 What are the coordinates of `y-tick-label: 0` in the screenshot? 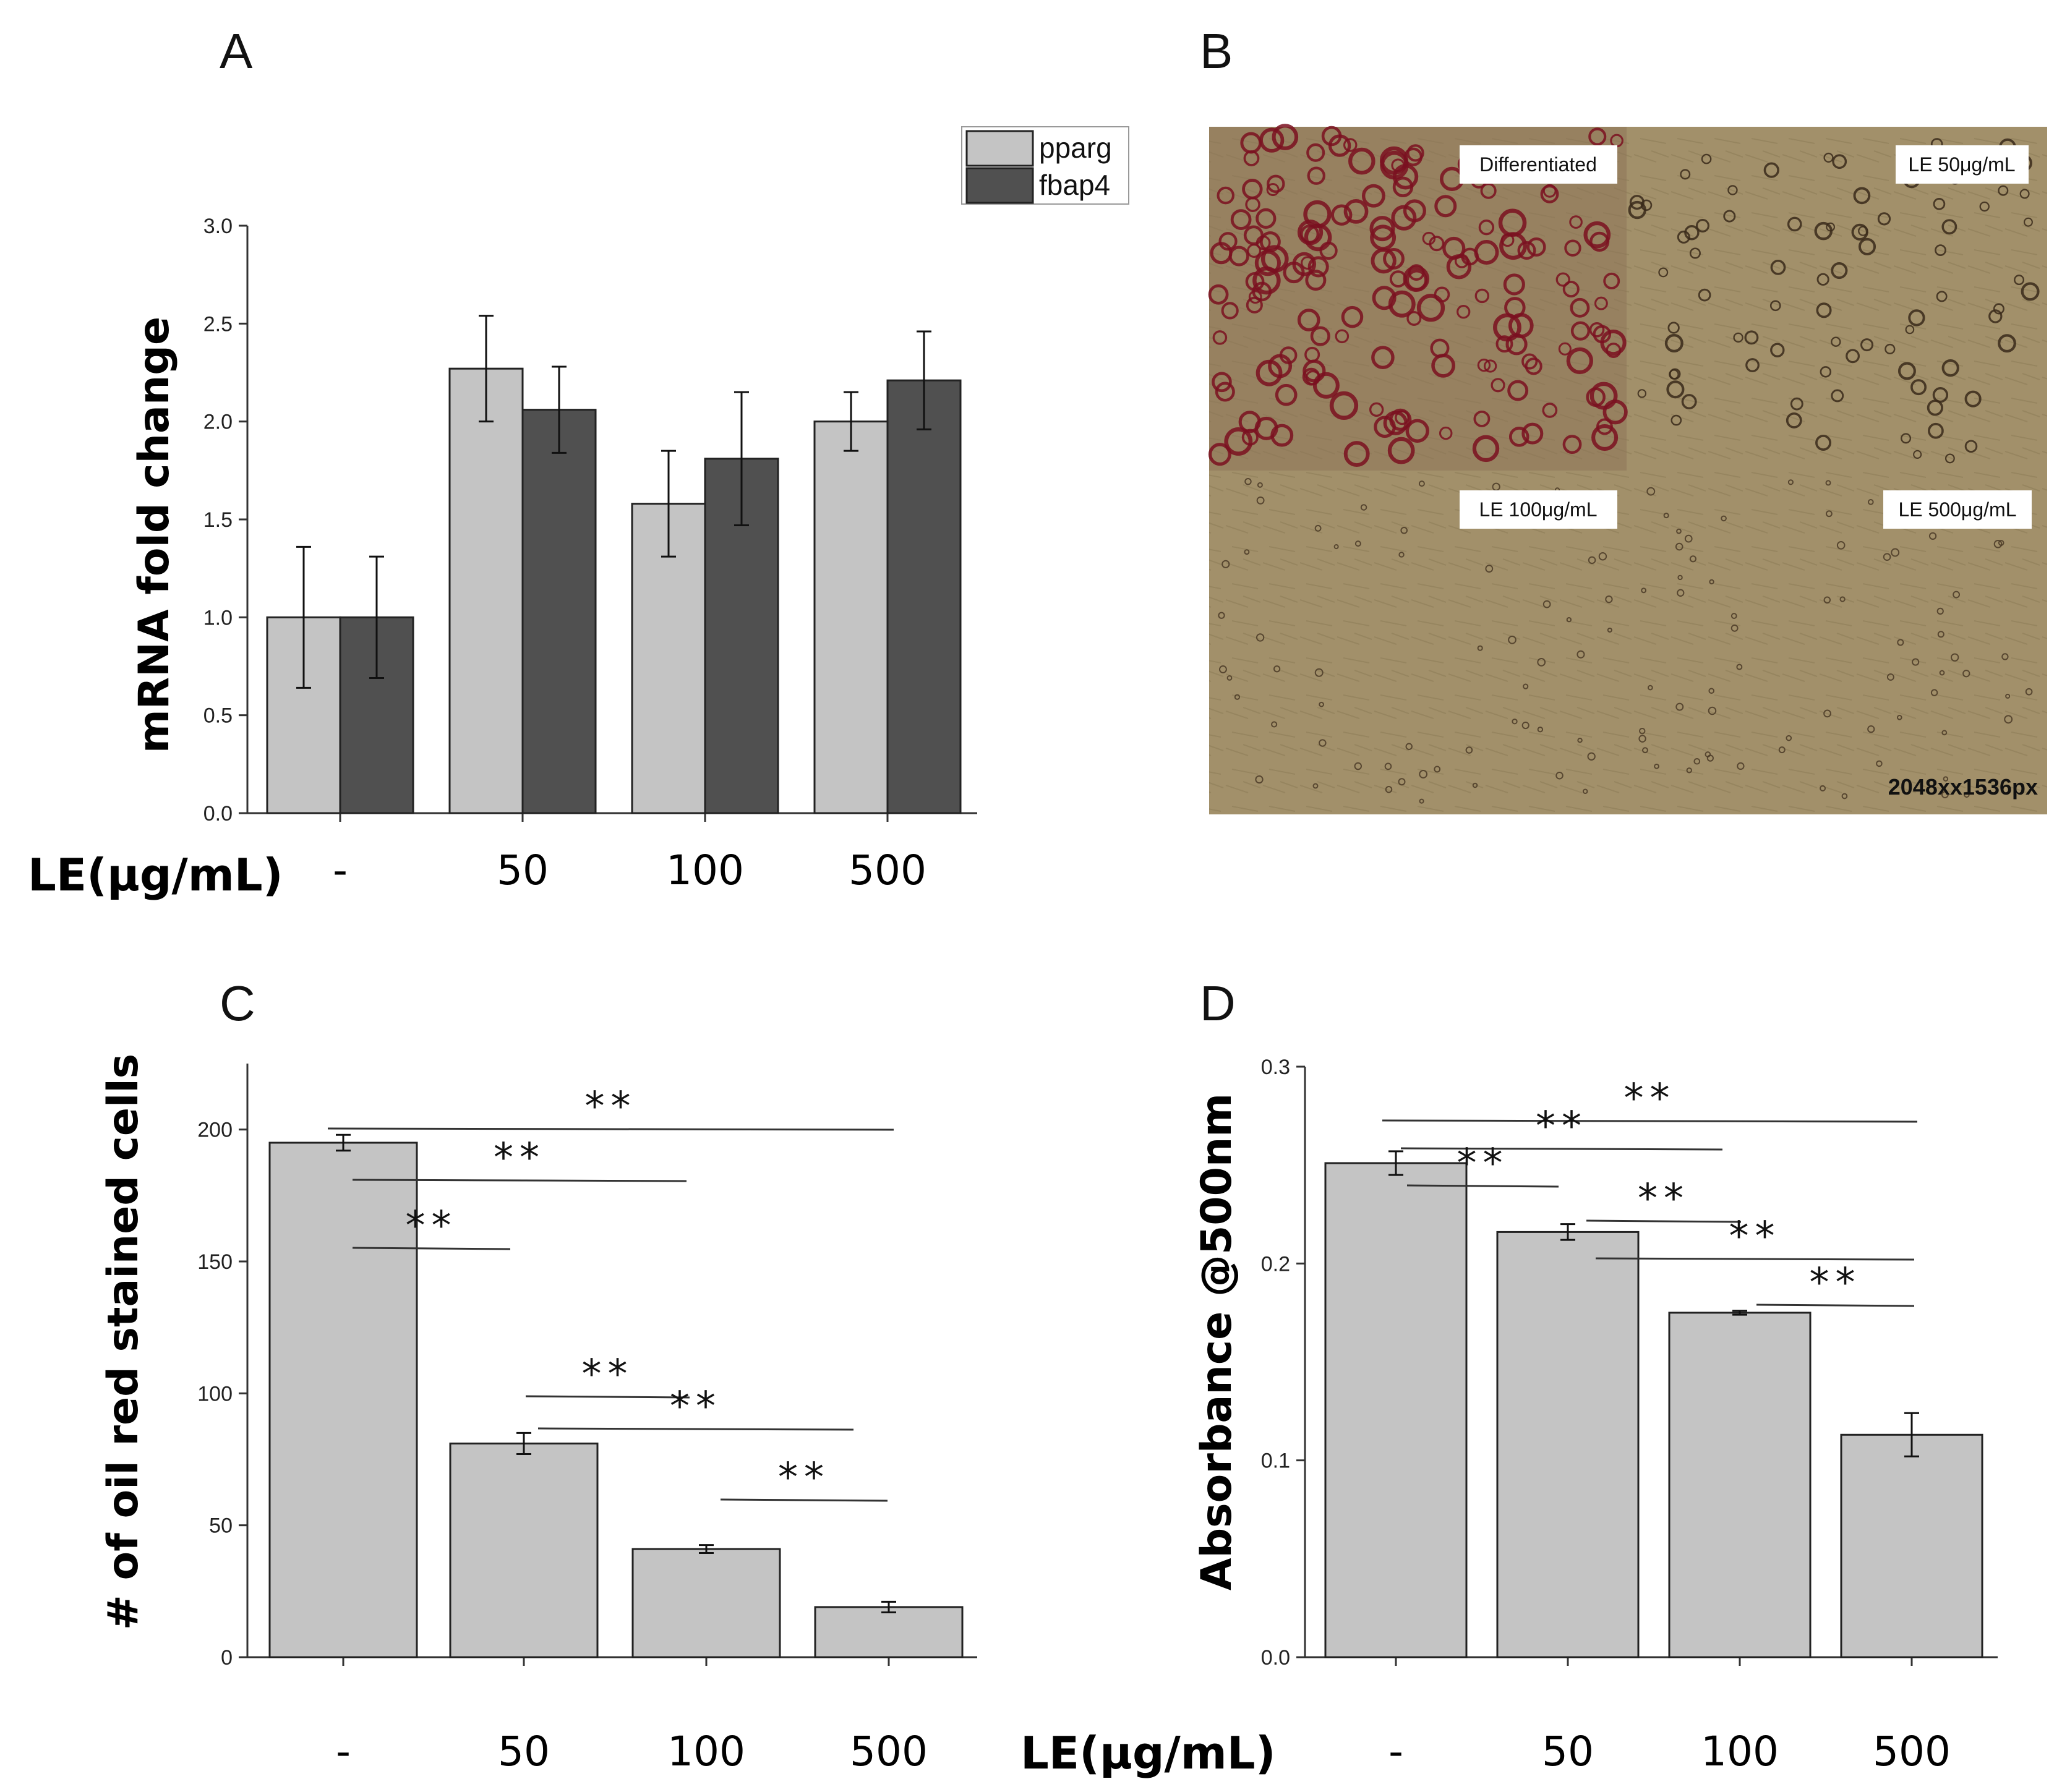 It's located at (227, 1658).